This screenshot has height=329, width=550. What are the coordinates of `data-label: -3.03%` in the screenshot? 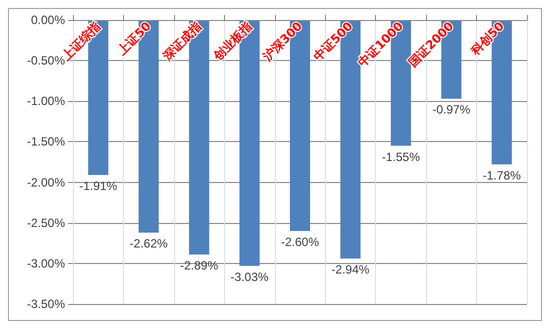 It's located at (249, 277).